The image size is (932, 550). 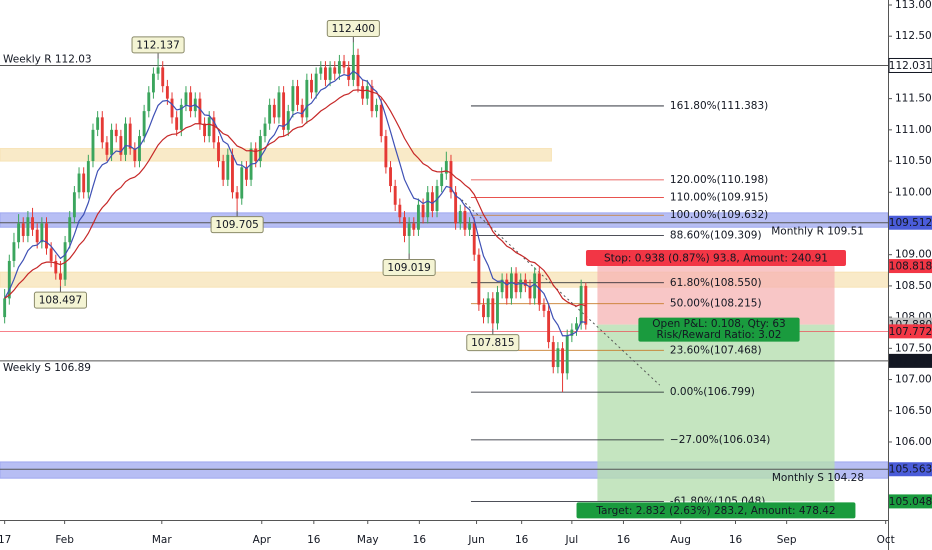 What do you see at coordinates (276, 155) in the screenshot?
I see `zone` at bounding box center [276, 155].